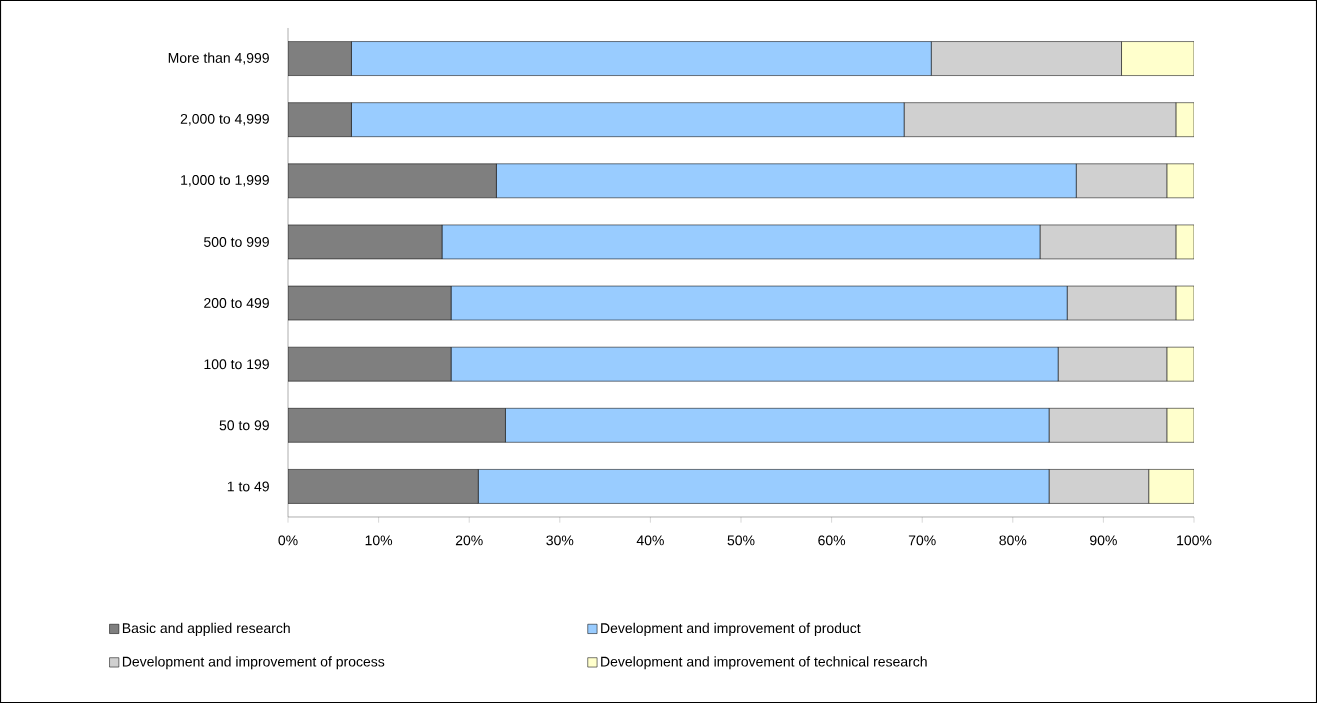 The height and width of the screenshot is (703, 1317). What do you see at coordinates (236, 303) in the screenshot?
I see `y-tick-label: 200 to 499` at bounding box center [236, 303].